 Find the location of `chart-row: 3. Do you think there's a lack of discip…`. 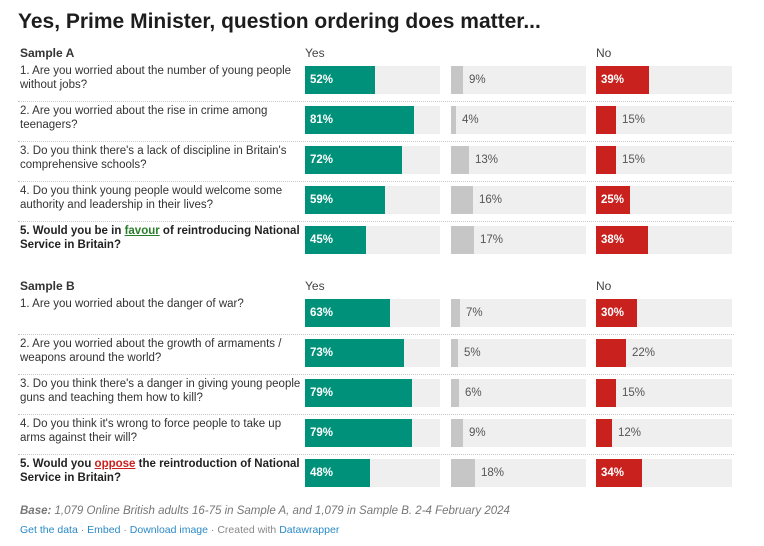

chart-row: 3. Do you think there's a lack of discip… is located at coordinates (376, 161).